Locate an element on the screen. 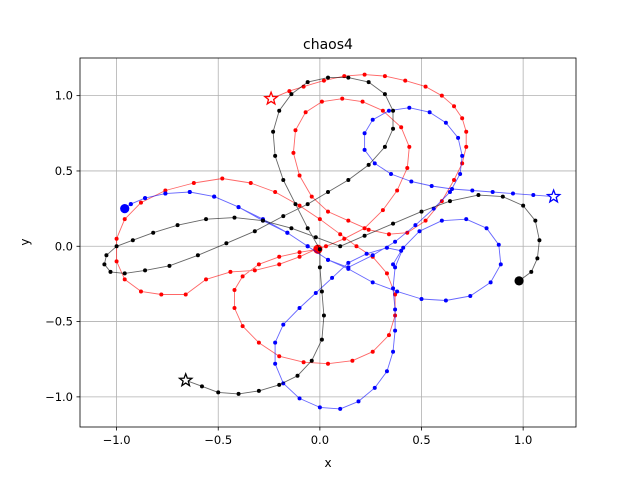  end-circle-marker is located at coordinates (125, 209).